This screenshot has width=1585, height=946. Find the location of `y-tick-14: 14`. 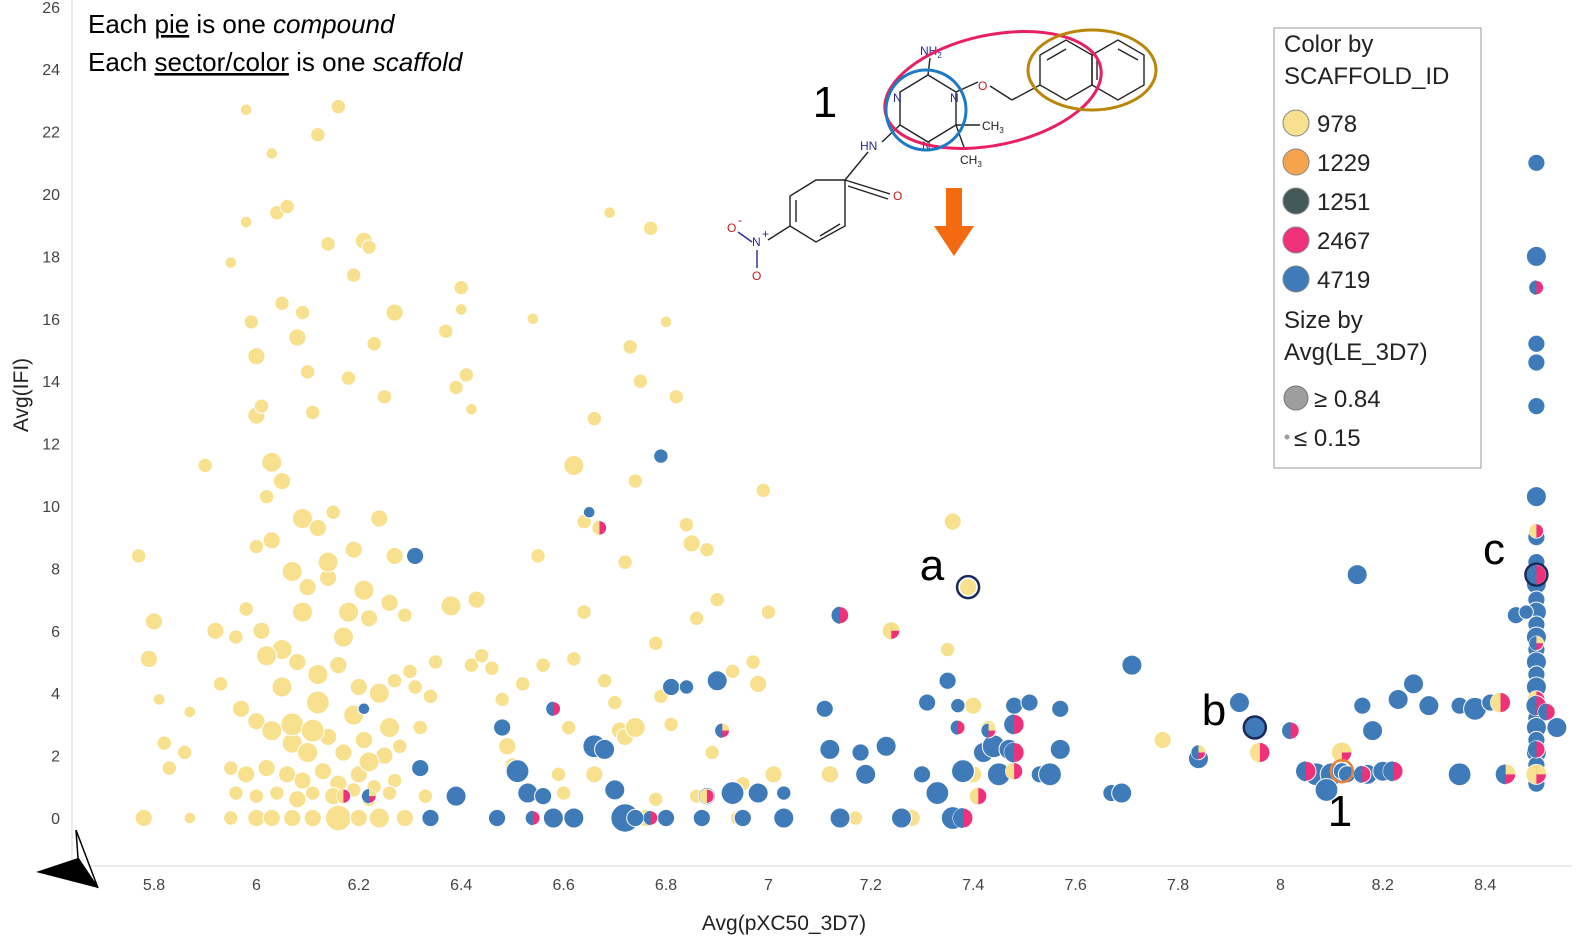

y-tick-14: 14 is located at coordinates (51, 382).